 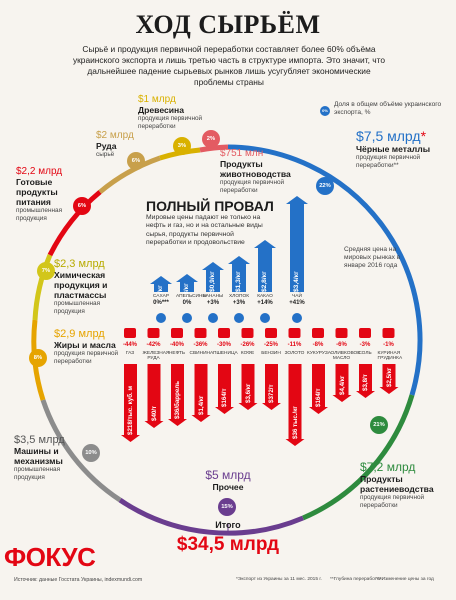 I want to click on segment-food-value: $2,2 млрд, so click(x=39, y=171).